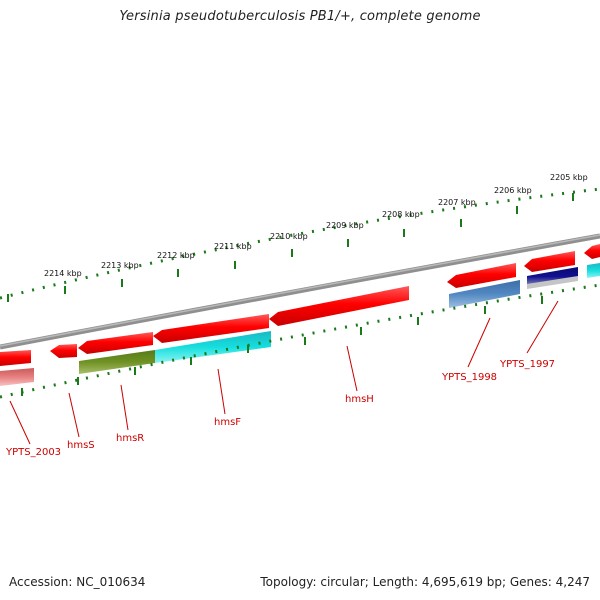 The height and width of the screenshot is (600, 600). What do you see at coordinates (81, 445) in the screenshot?
I see `gene-label: hmsS` at bounding box center [81, 445].